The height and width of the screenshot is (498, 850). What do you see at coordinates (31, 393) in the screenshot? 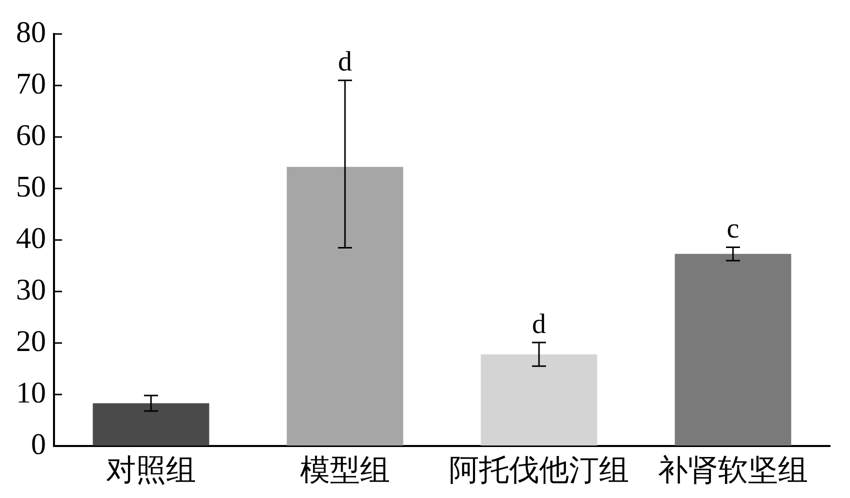
I see `y-tick-label: 10` at bounding box center [31, 393].